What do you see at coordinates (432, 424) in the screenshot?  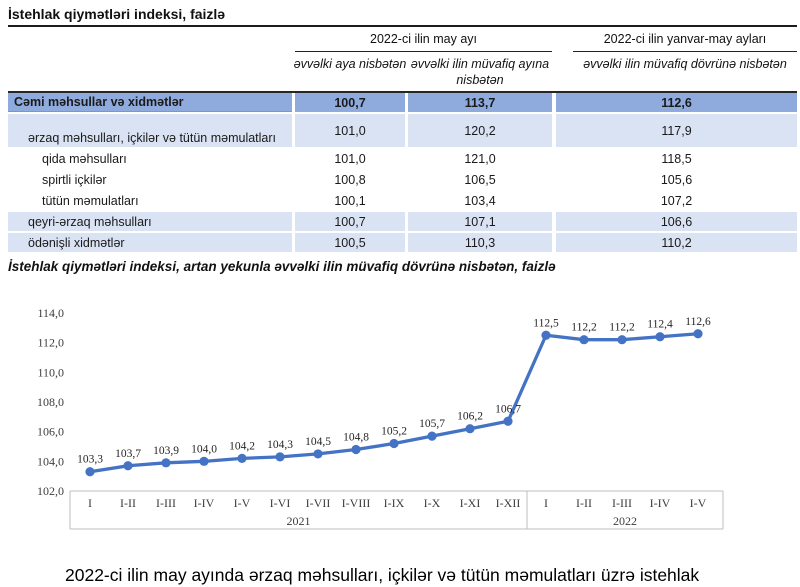 I see `data-label: 105,7` at bounding box center [432, 424].